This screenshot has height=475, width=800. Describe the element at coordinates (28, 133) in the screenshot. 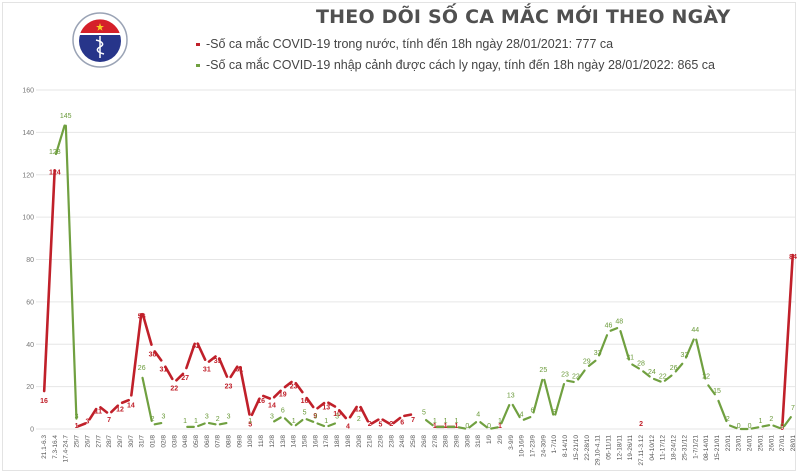

I see `y-tick-label: 140` at that location.